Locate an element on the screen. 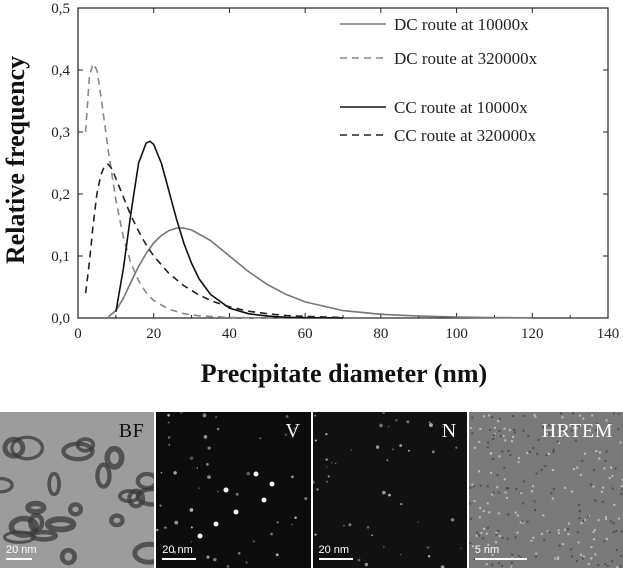 Image resolution: width=623 pixels, height=568 pixels. panel-label: BF is located at coordinates (131, 431).